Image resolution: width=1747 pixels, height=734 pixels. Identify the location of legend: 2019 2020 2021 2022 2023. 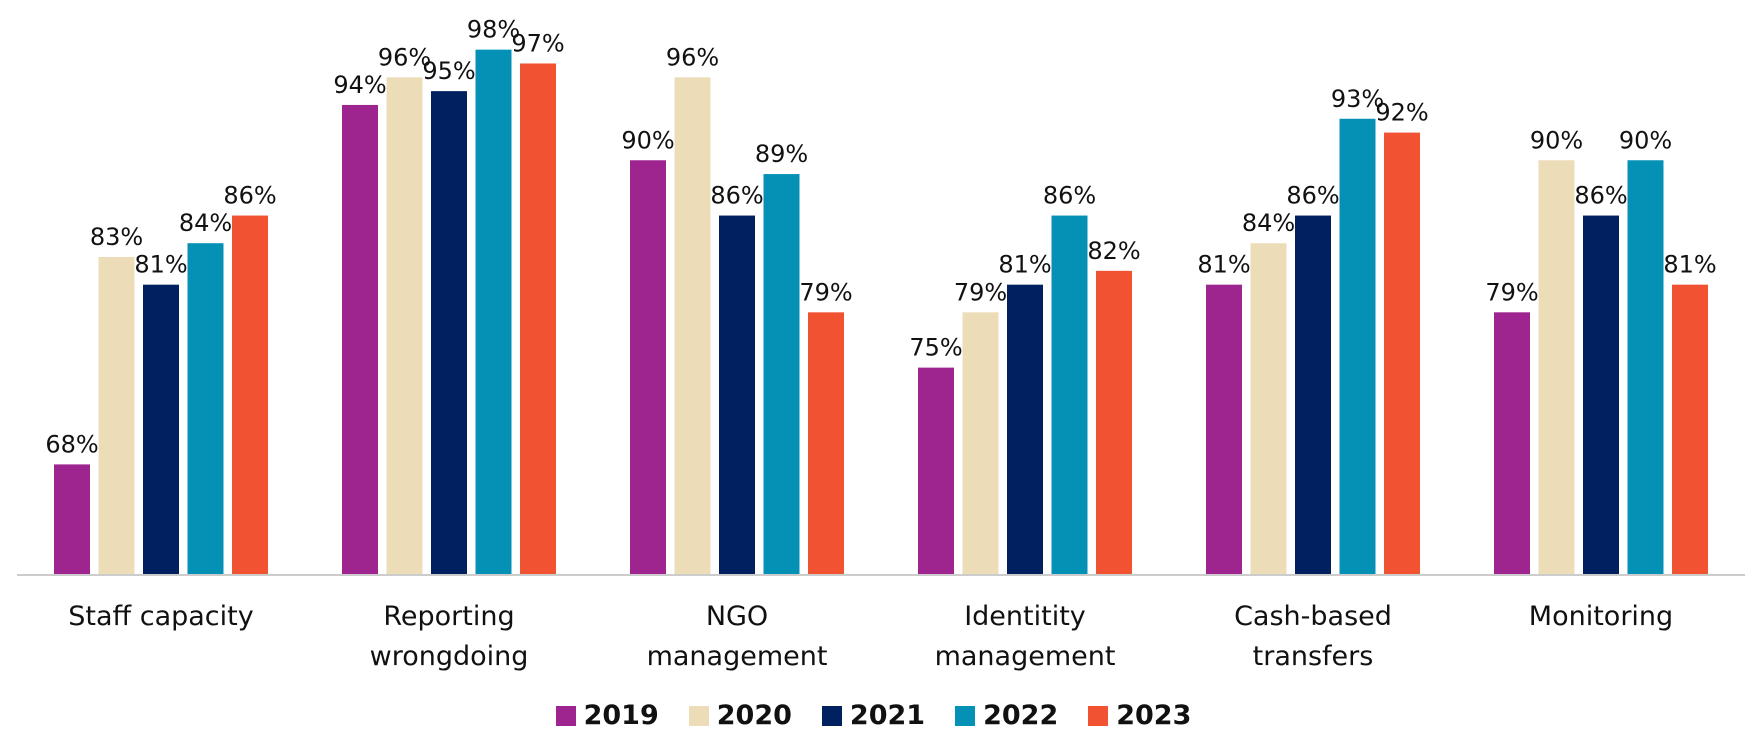
(873, 715).